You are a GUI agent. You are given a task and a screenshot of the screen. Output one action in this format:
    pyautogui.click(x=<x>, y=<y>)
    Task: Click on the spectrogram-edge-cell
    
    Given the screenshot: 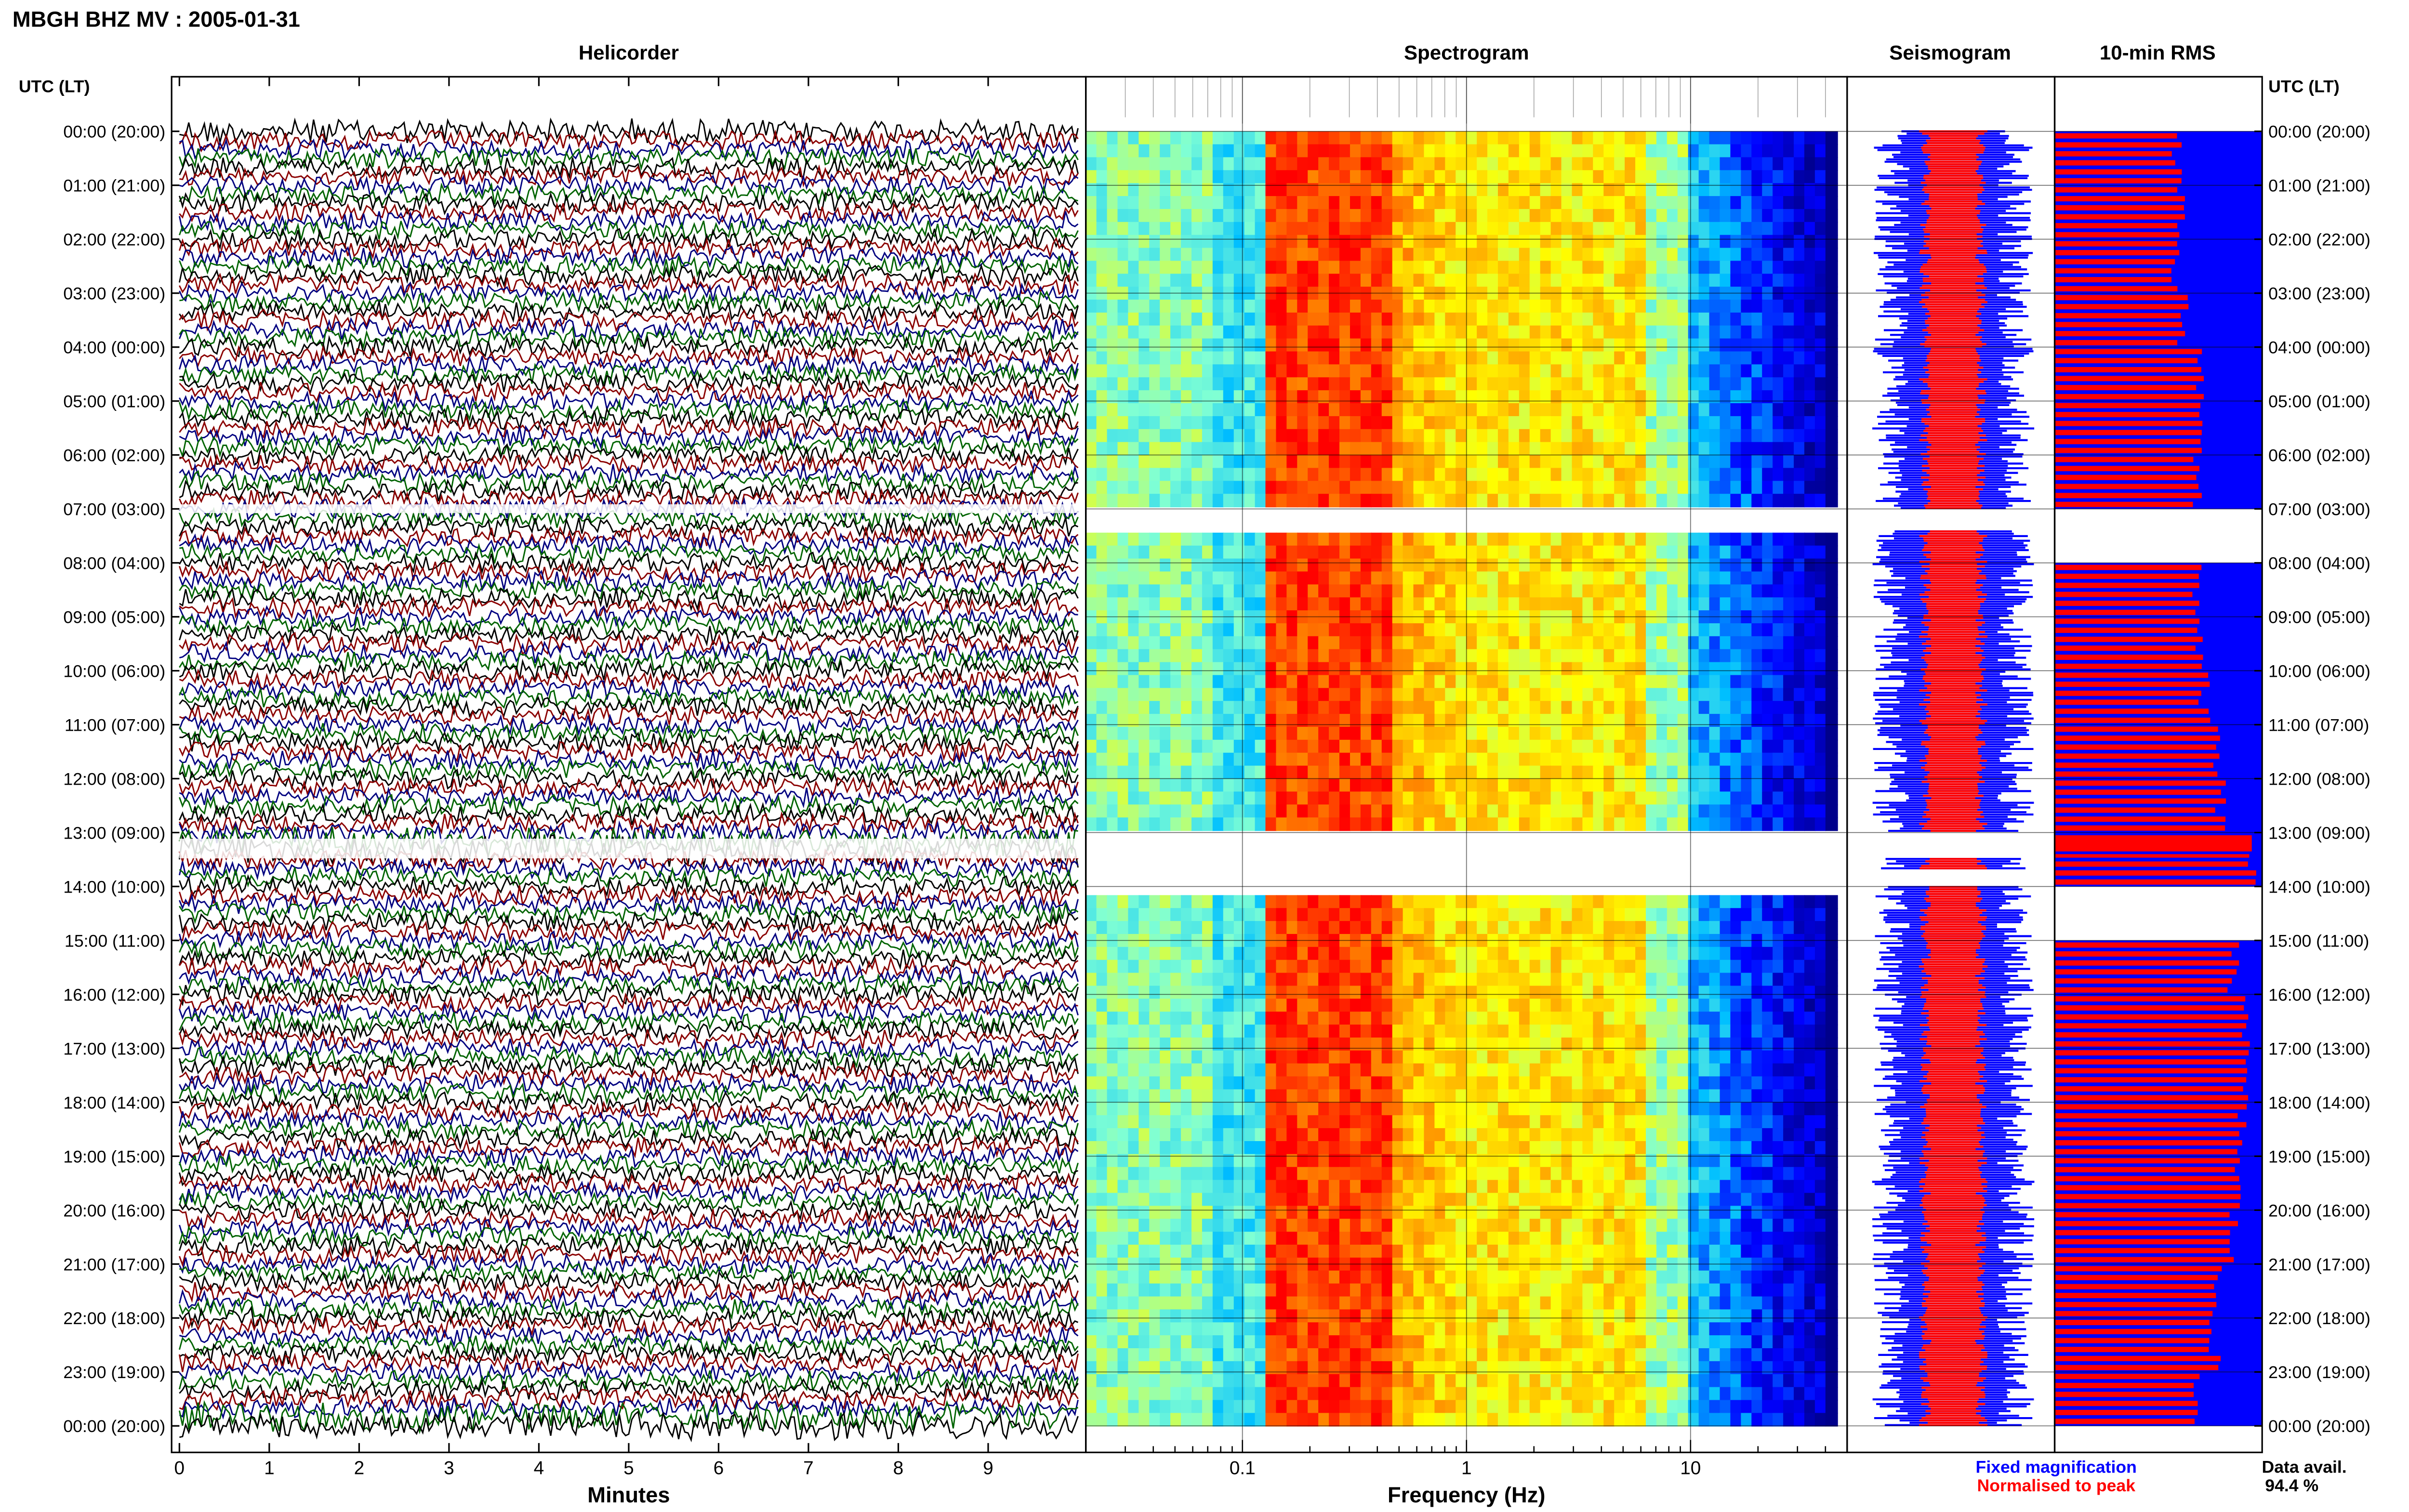 What is the action you would take?
    pyautogui.click(x=1831, y=358)
    